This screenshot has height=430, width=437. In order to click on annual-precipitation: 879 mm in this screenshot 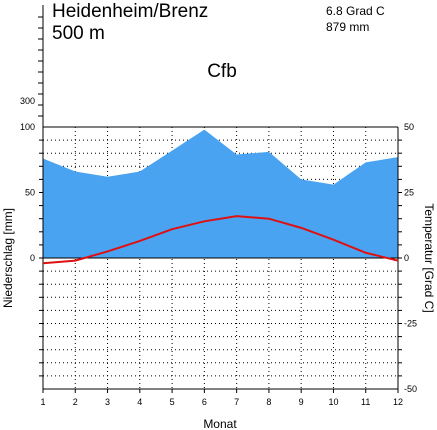, I will do `click(347, 27)`.